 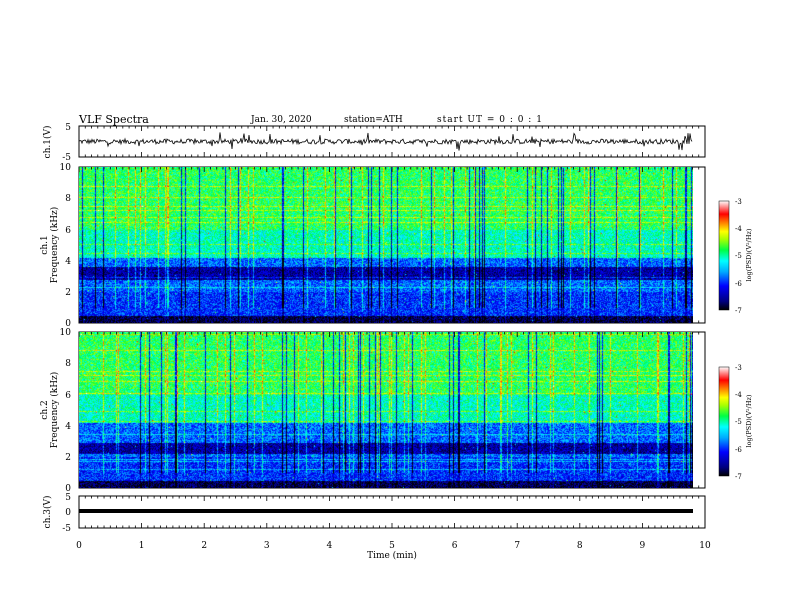 I want to click on x-axis-label: Time (min), so click(x=392, y=555).